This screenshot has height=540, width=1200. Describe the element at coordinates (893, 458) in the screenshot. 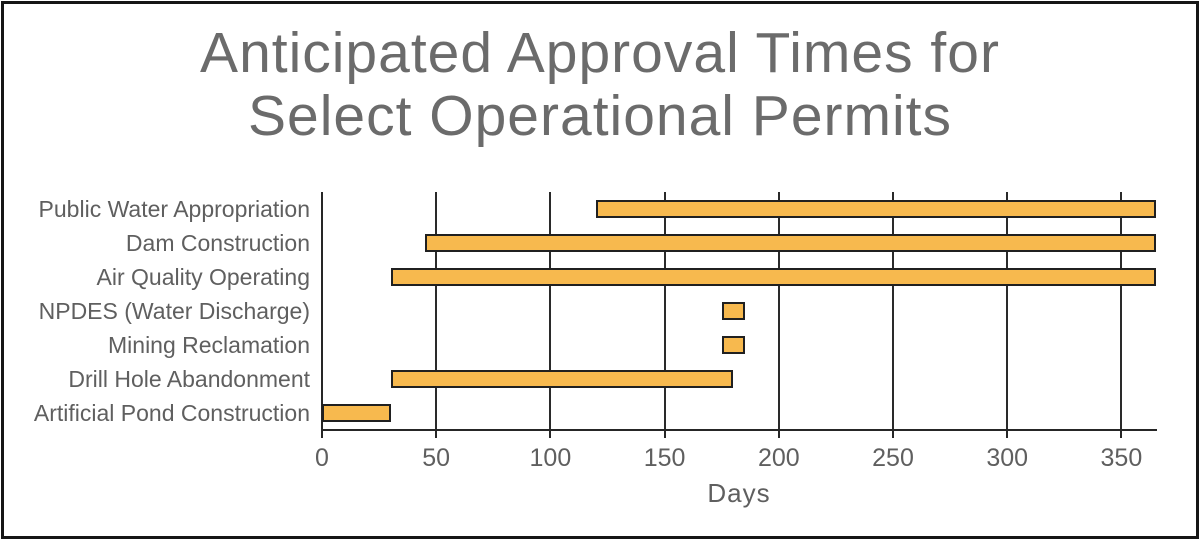

I see `x-tick-label: 250` at that location.